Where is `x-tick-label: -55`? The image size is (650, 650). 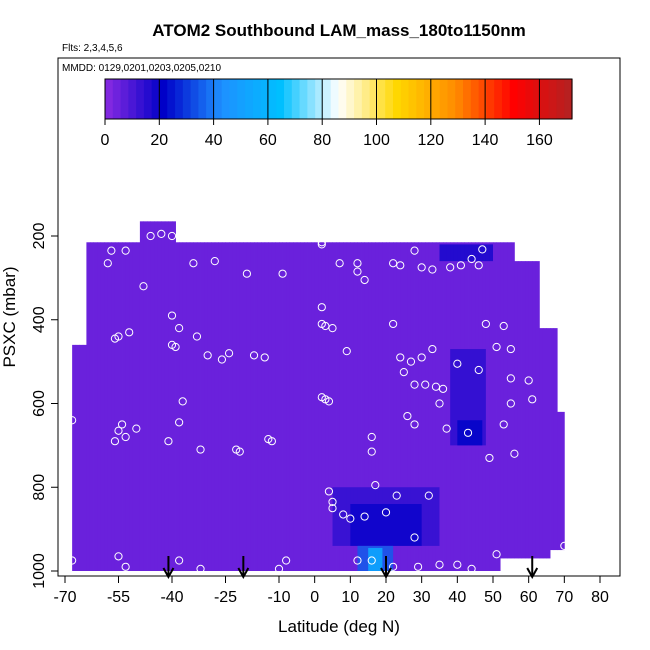
x-tick-label: -55 is located at coordinates (118, 597).